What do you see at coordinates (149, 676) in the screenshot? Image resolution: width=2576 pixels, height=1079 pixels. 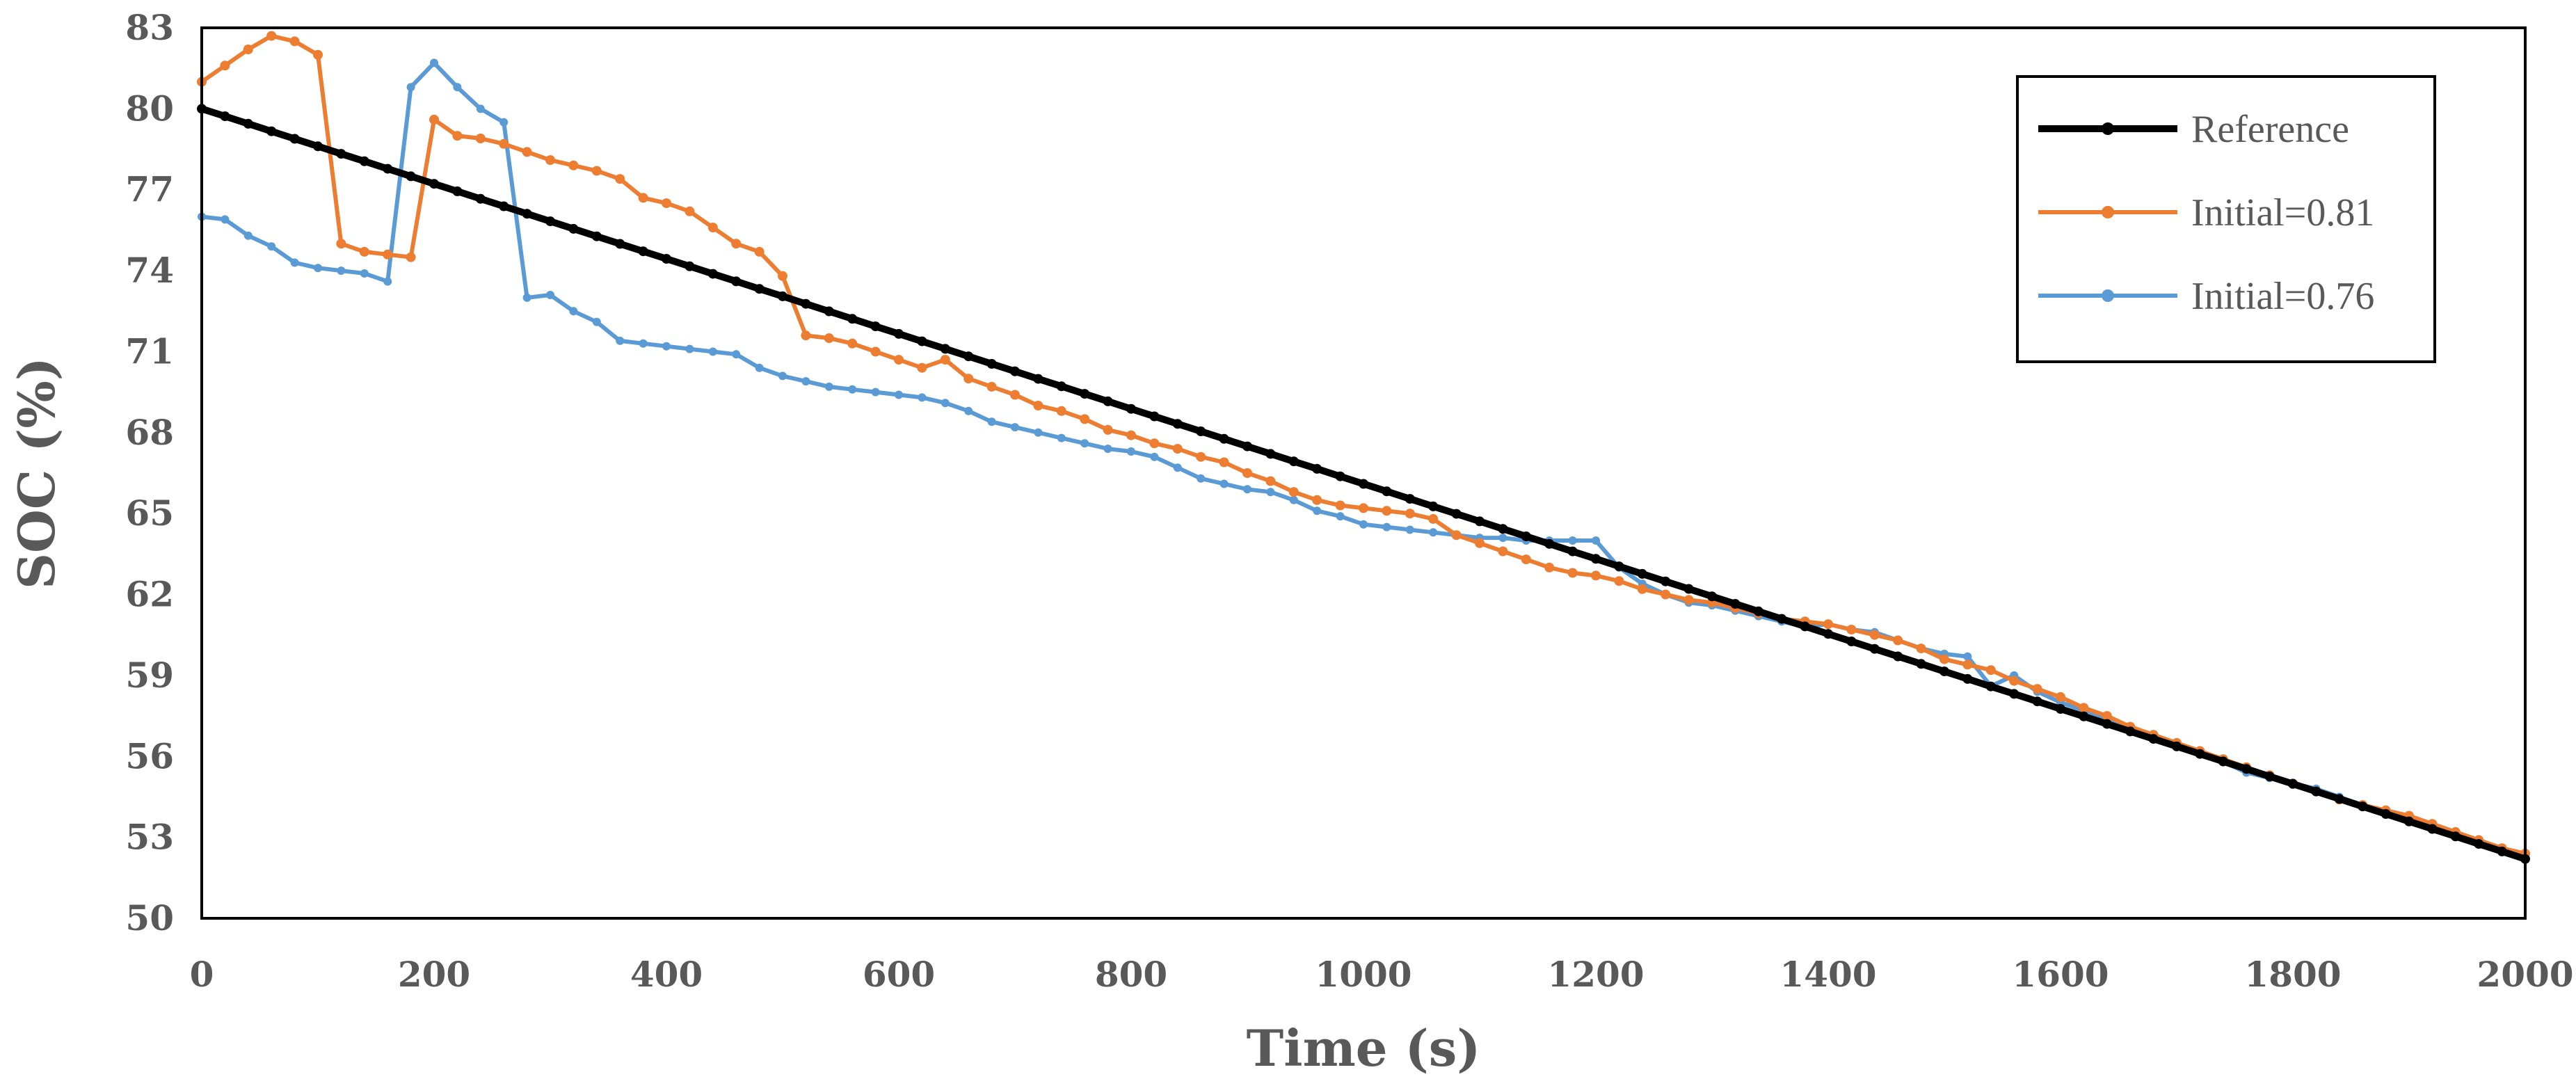 I see `y-tick-label: 59` at bounding box center [149, 676].